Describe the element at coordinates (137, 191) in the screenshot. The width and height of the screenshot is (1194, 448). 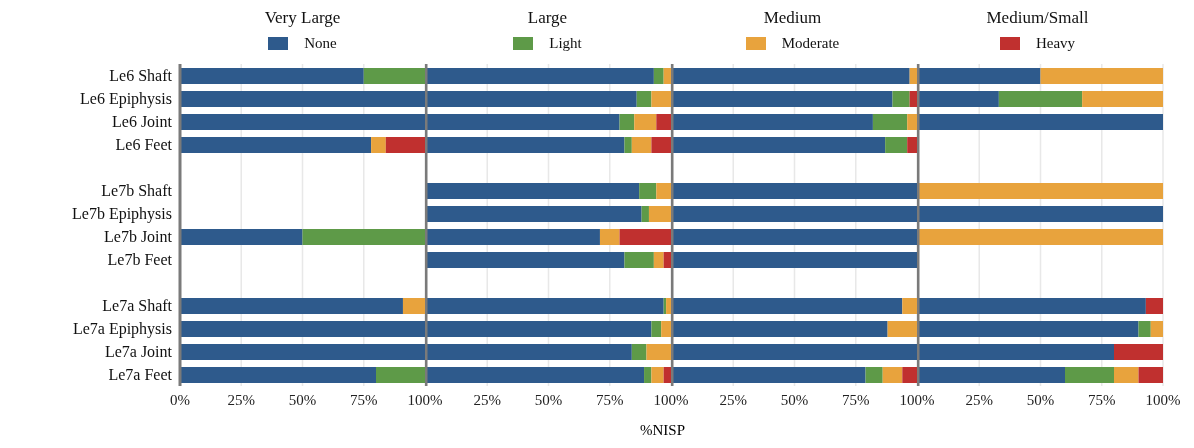
I see `y-tick-label: Le7b Shaft` at that location.